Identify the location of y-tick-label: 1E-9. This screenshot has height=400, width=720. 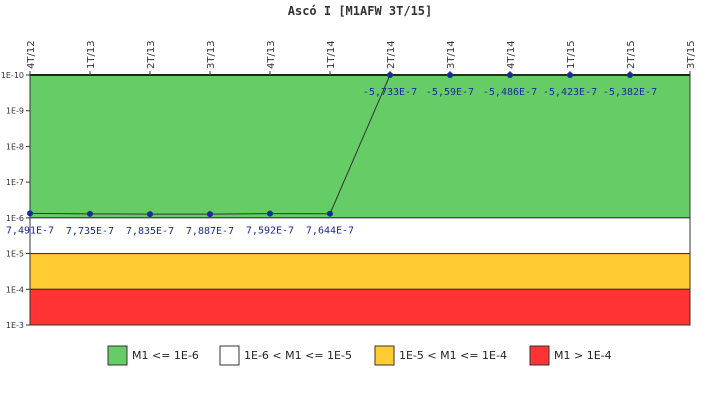
(15, 111).